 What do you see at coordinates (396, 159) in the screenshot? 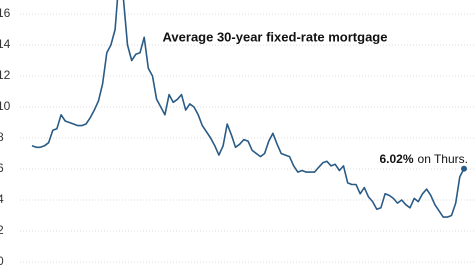
I see `annotation-value: 6.02%` at bounding box center [396, 159].